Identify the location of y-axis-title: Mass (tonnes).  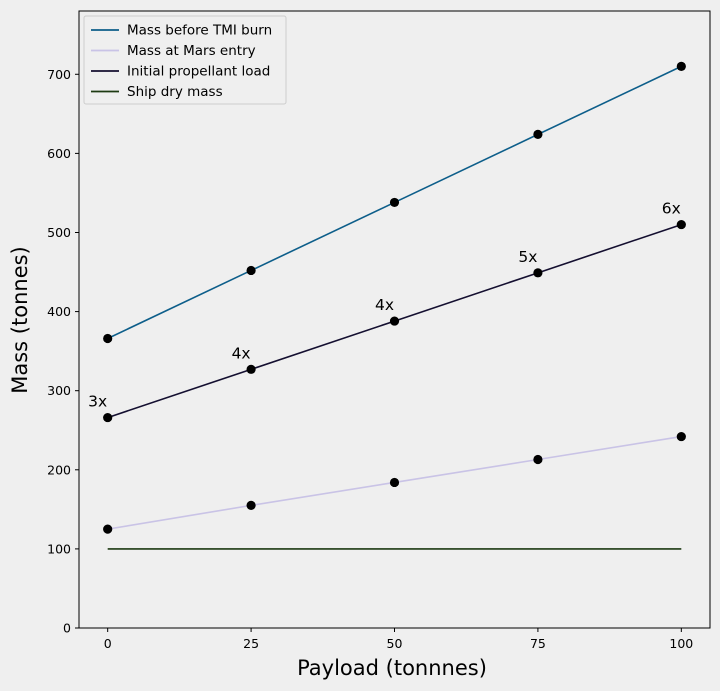
(20, 320).